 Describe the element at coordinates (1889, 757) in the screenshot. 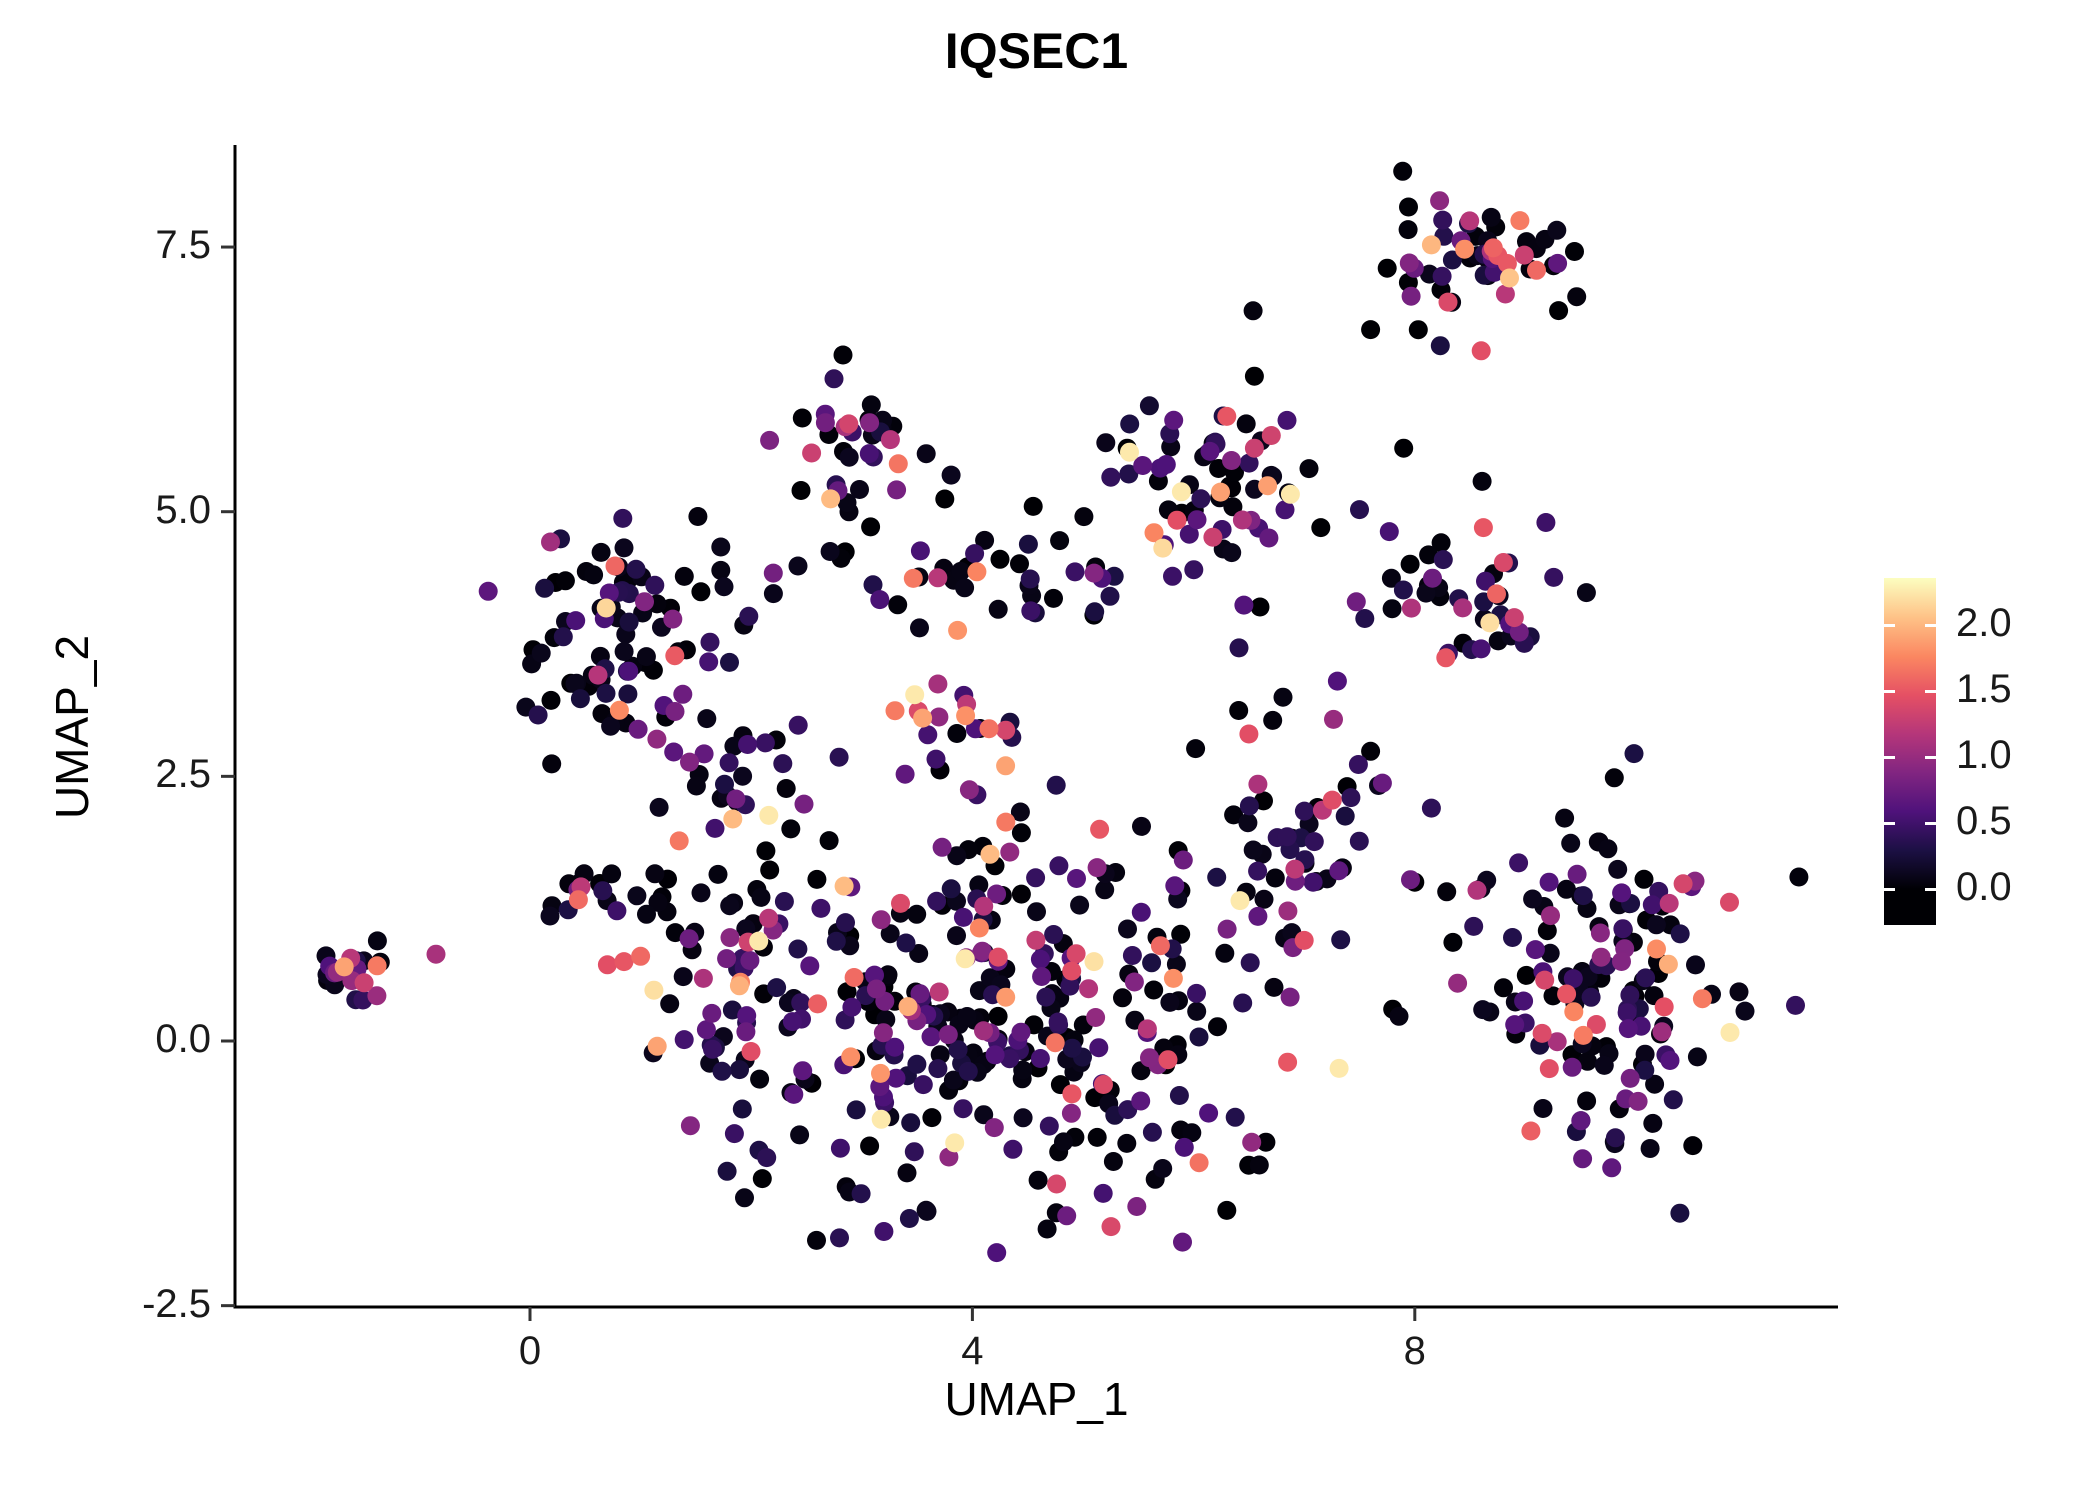

I see `colorbar-tick-mark` at that location.